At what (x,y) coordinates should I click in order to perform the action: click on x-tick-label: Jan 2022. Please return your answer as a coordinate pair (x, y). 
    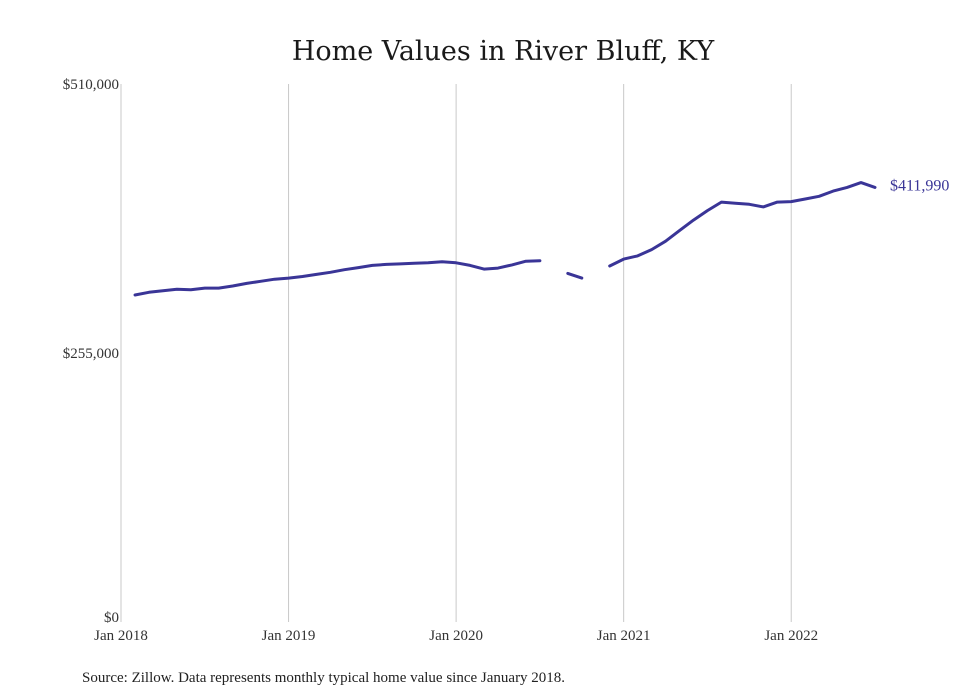
    Looking at the image, I should click on (791, 636).